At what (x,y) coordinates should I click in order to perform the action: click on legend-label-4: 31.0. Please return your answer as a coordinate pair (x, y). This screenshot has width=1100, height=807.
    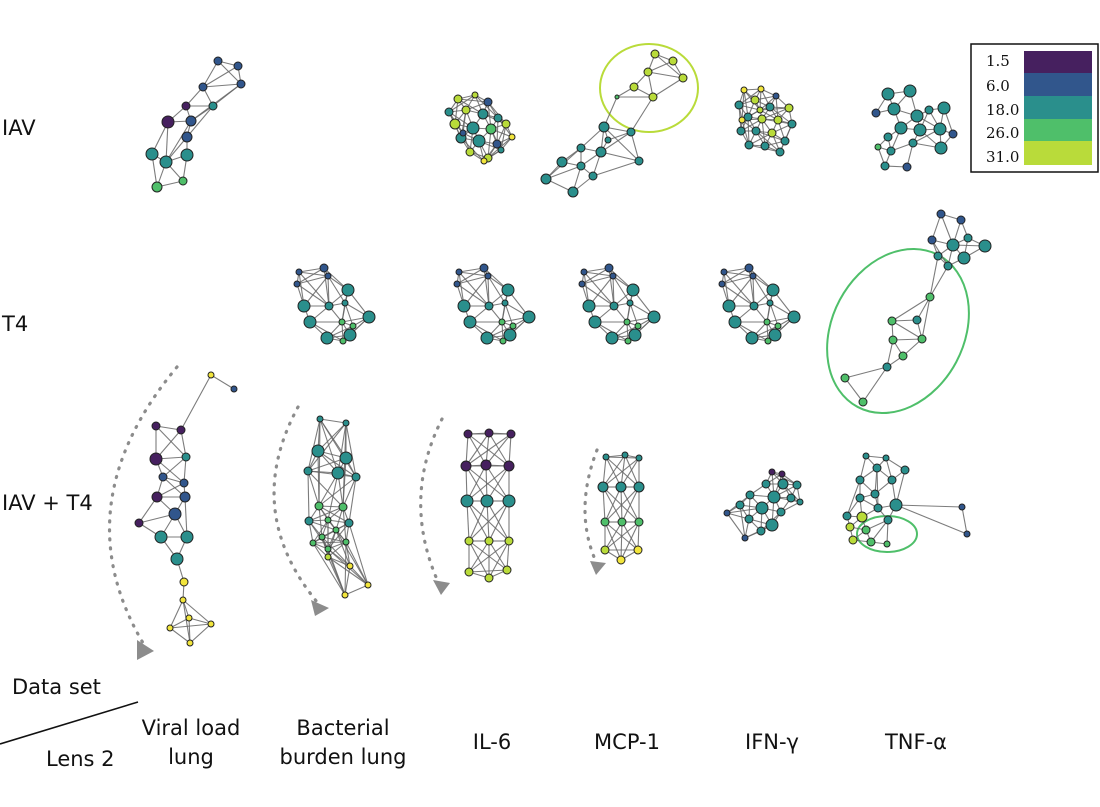
    Looking at the image, I should click on (1002, 157).